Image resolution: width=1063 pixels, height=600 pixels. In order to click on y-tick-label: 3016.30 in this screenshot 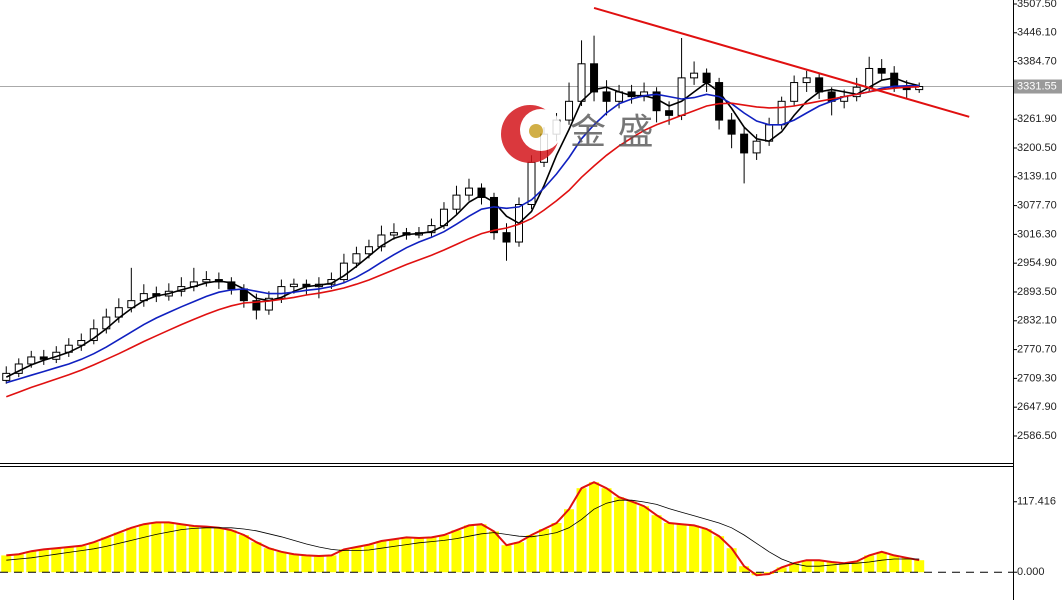, I will do `click(1037, 234)`.